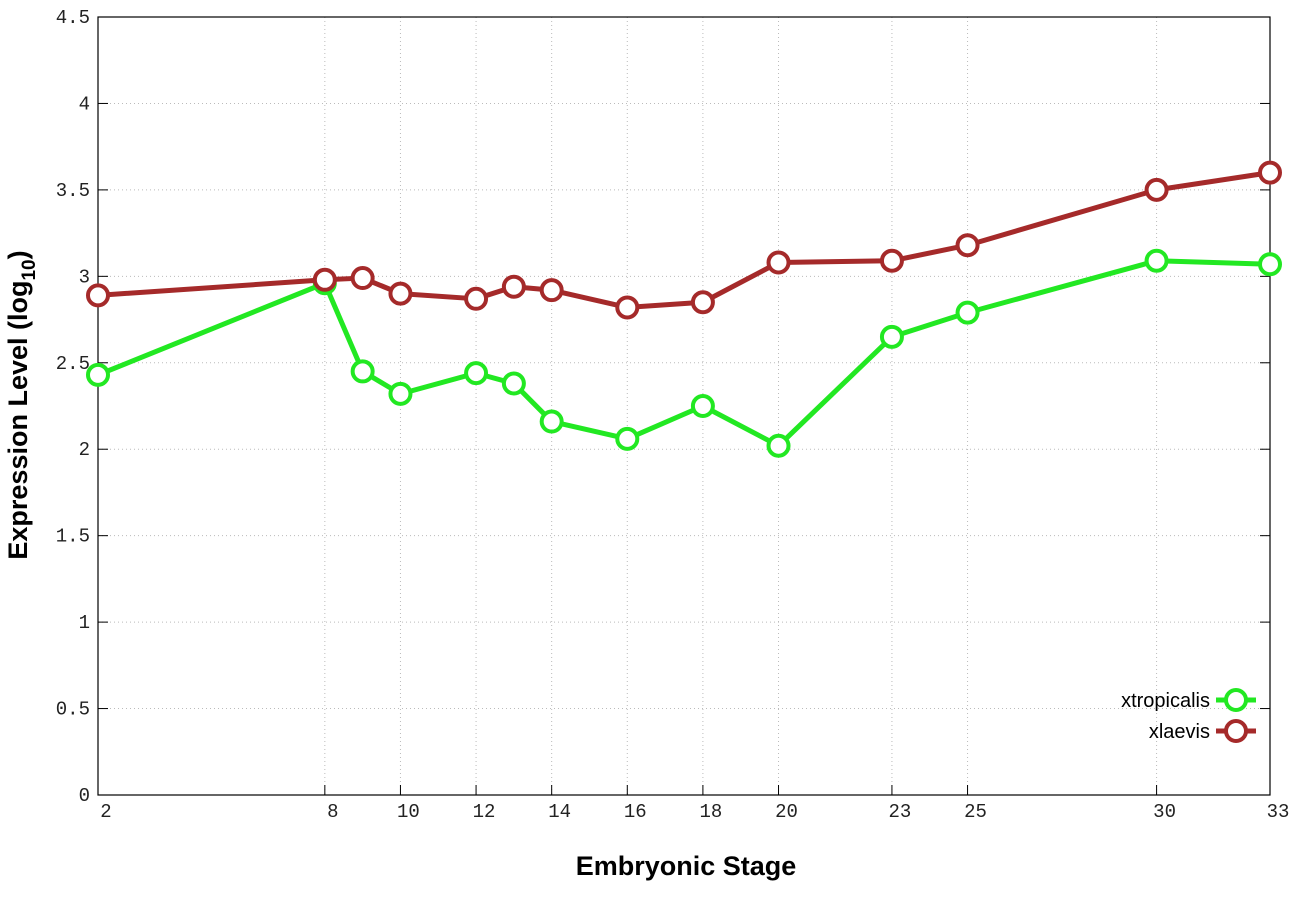 The width and height of the screenshot is (1296, 907). I want to click on x-tick-label: 10, so click(408, 812).